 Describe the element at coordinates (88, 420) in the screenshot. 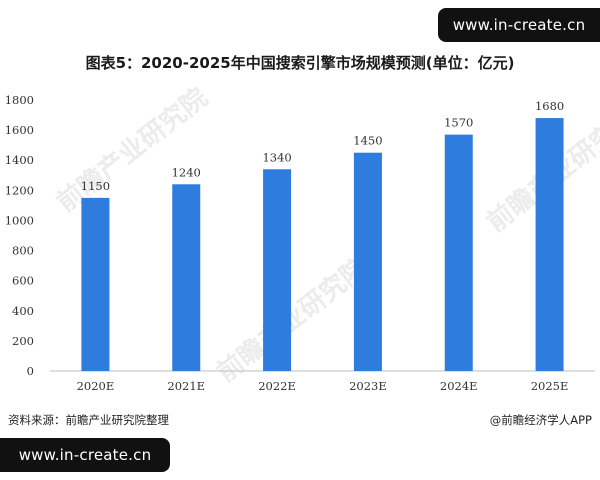

I see `source-note: 资料来源：前瞻产业研究院整理` at that location.